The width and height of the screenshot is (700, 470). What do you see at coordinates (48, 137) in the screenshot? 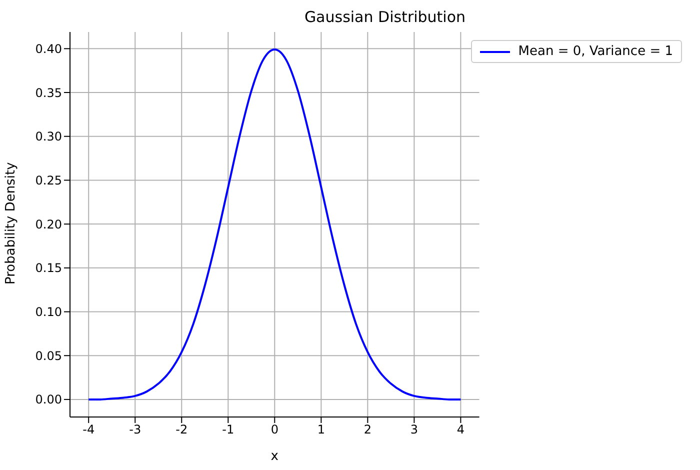
I see `y-tick-label: 0.30` at bounding box center [48, 137].